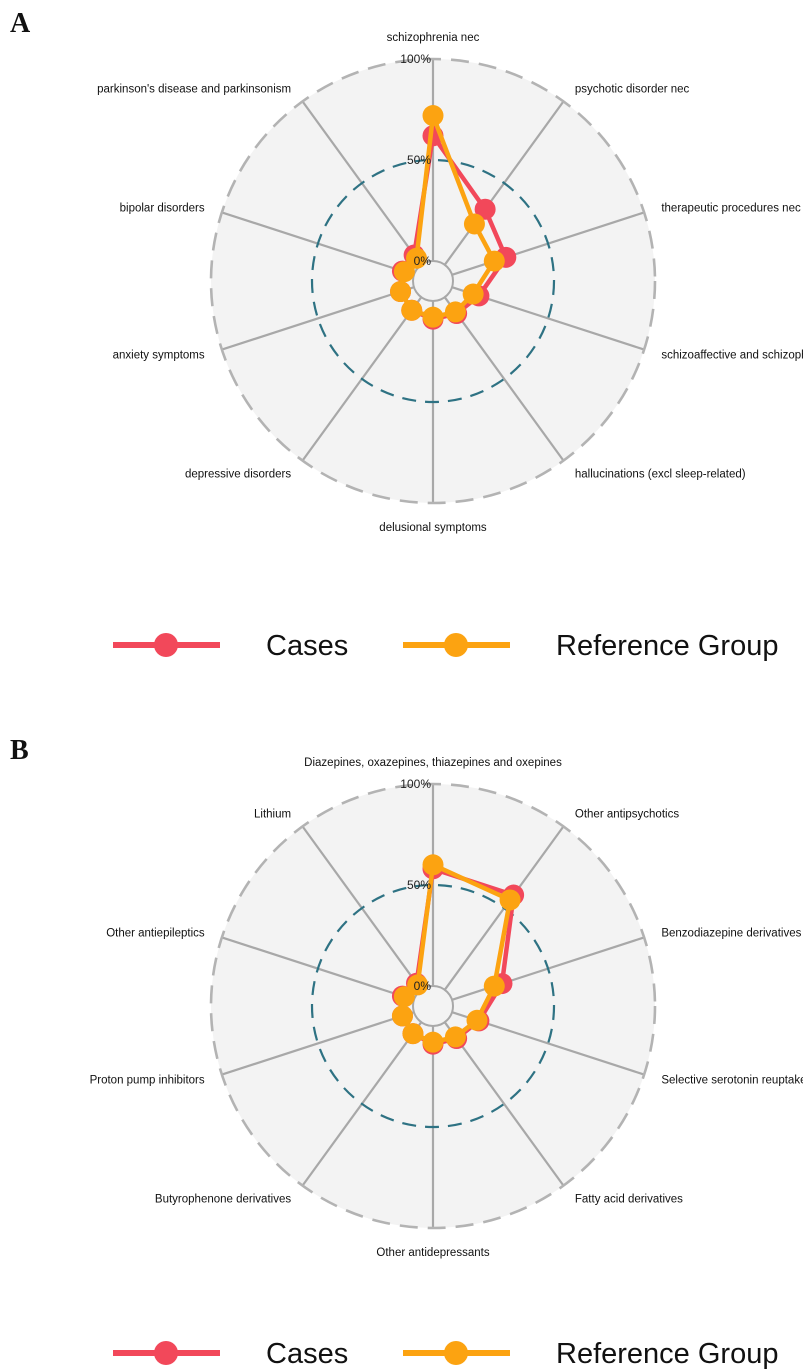 This screenshot has width=803, height=1369. What do you see at coordinates (223, 1200) in the screenshot?
I see `category-label: Butyrophenone derivatives` at bounding box center [223, 1200].